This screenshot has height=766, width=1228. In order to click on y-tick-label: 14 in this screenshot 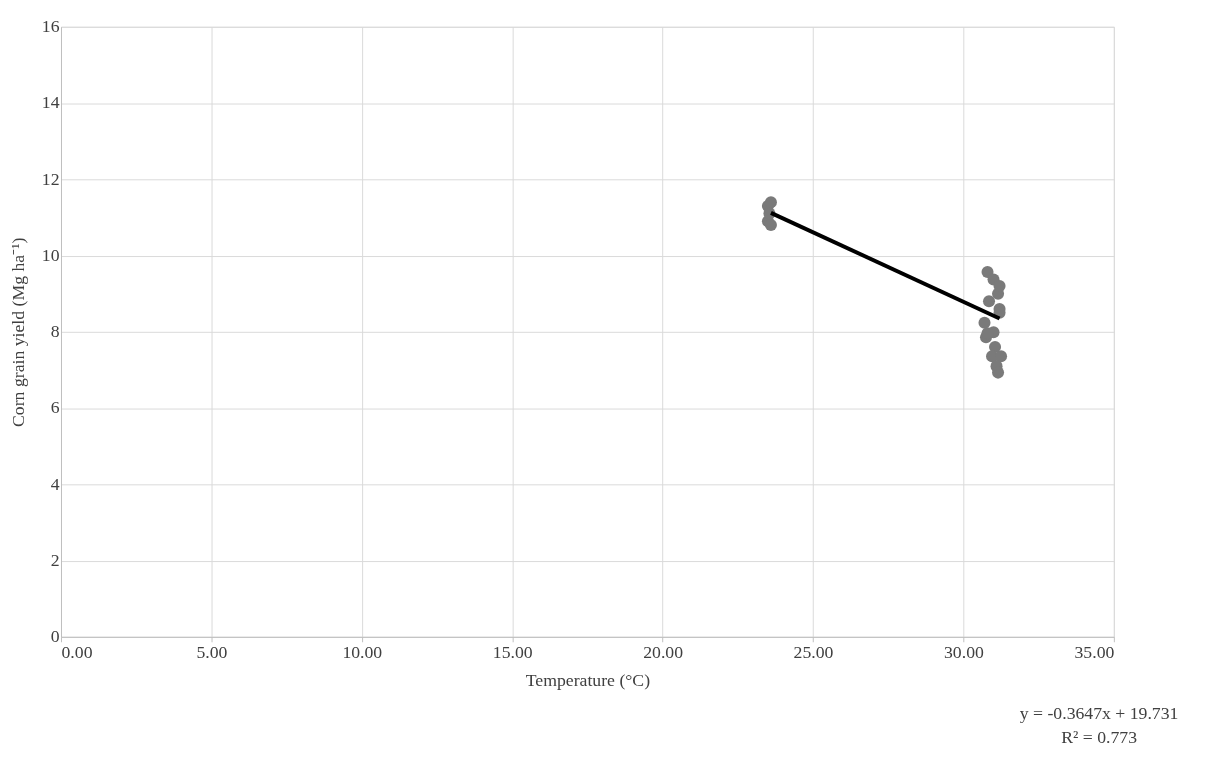, I will do `click(50, 102)`.